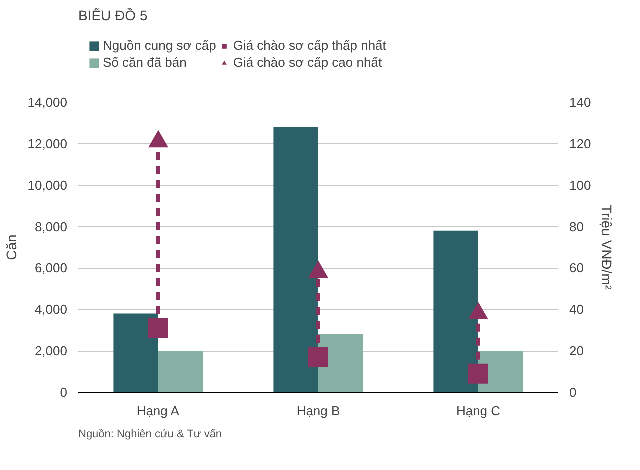 The width and height of the screenshot is (640, 470). Describe the element at coordinates (51, 268) in the screenshot. I see `y-tick-label: 6,000` at that location.